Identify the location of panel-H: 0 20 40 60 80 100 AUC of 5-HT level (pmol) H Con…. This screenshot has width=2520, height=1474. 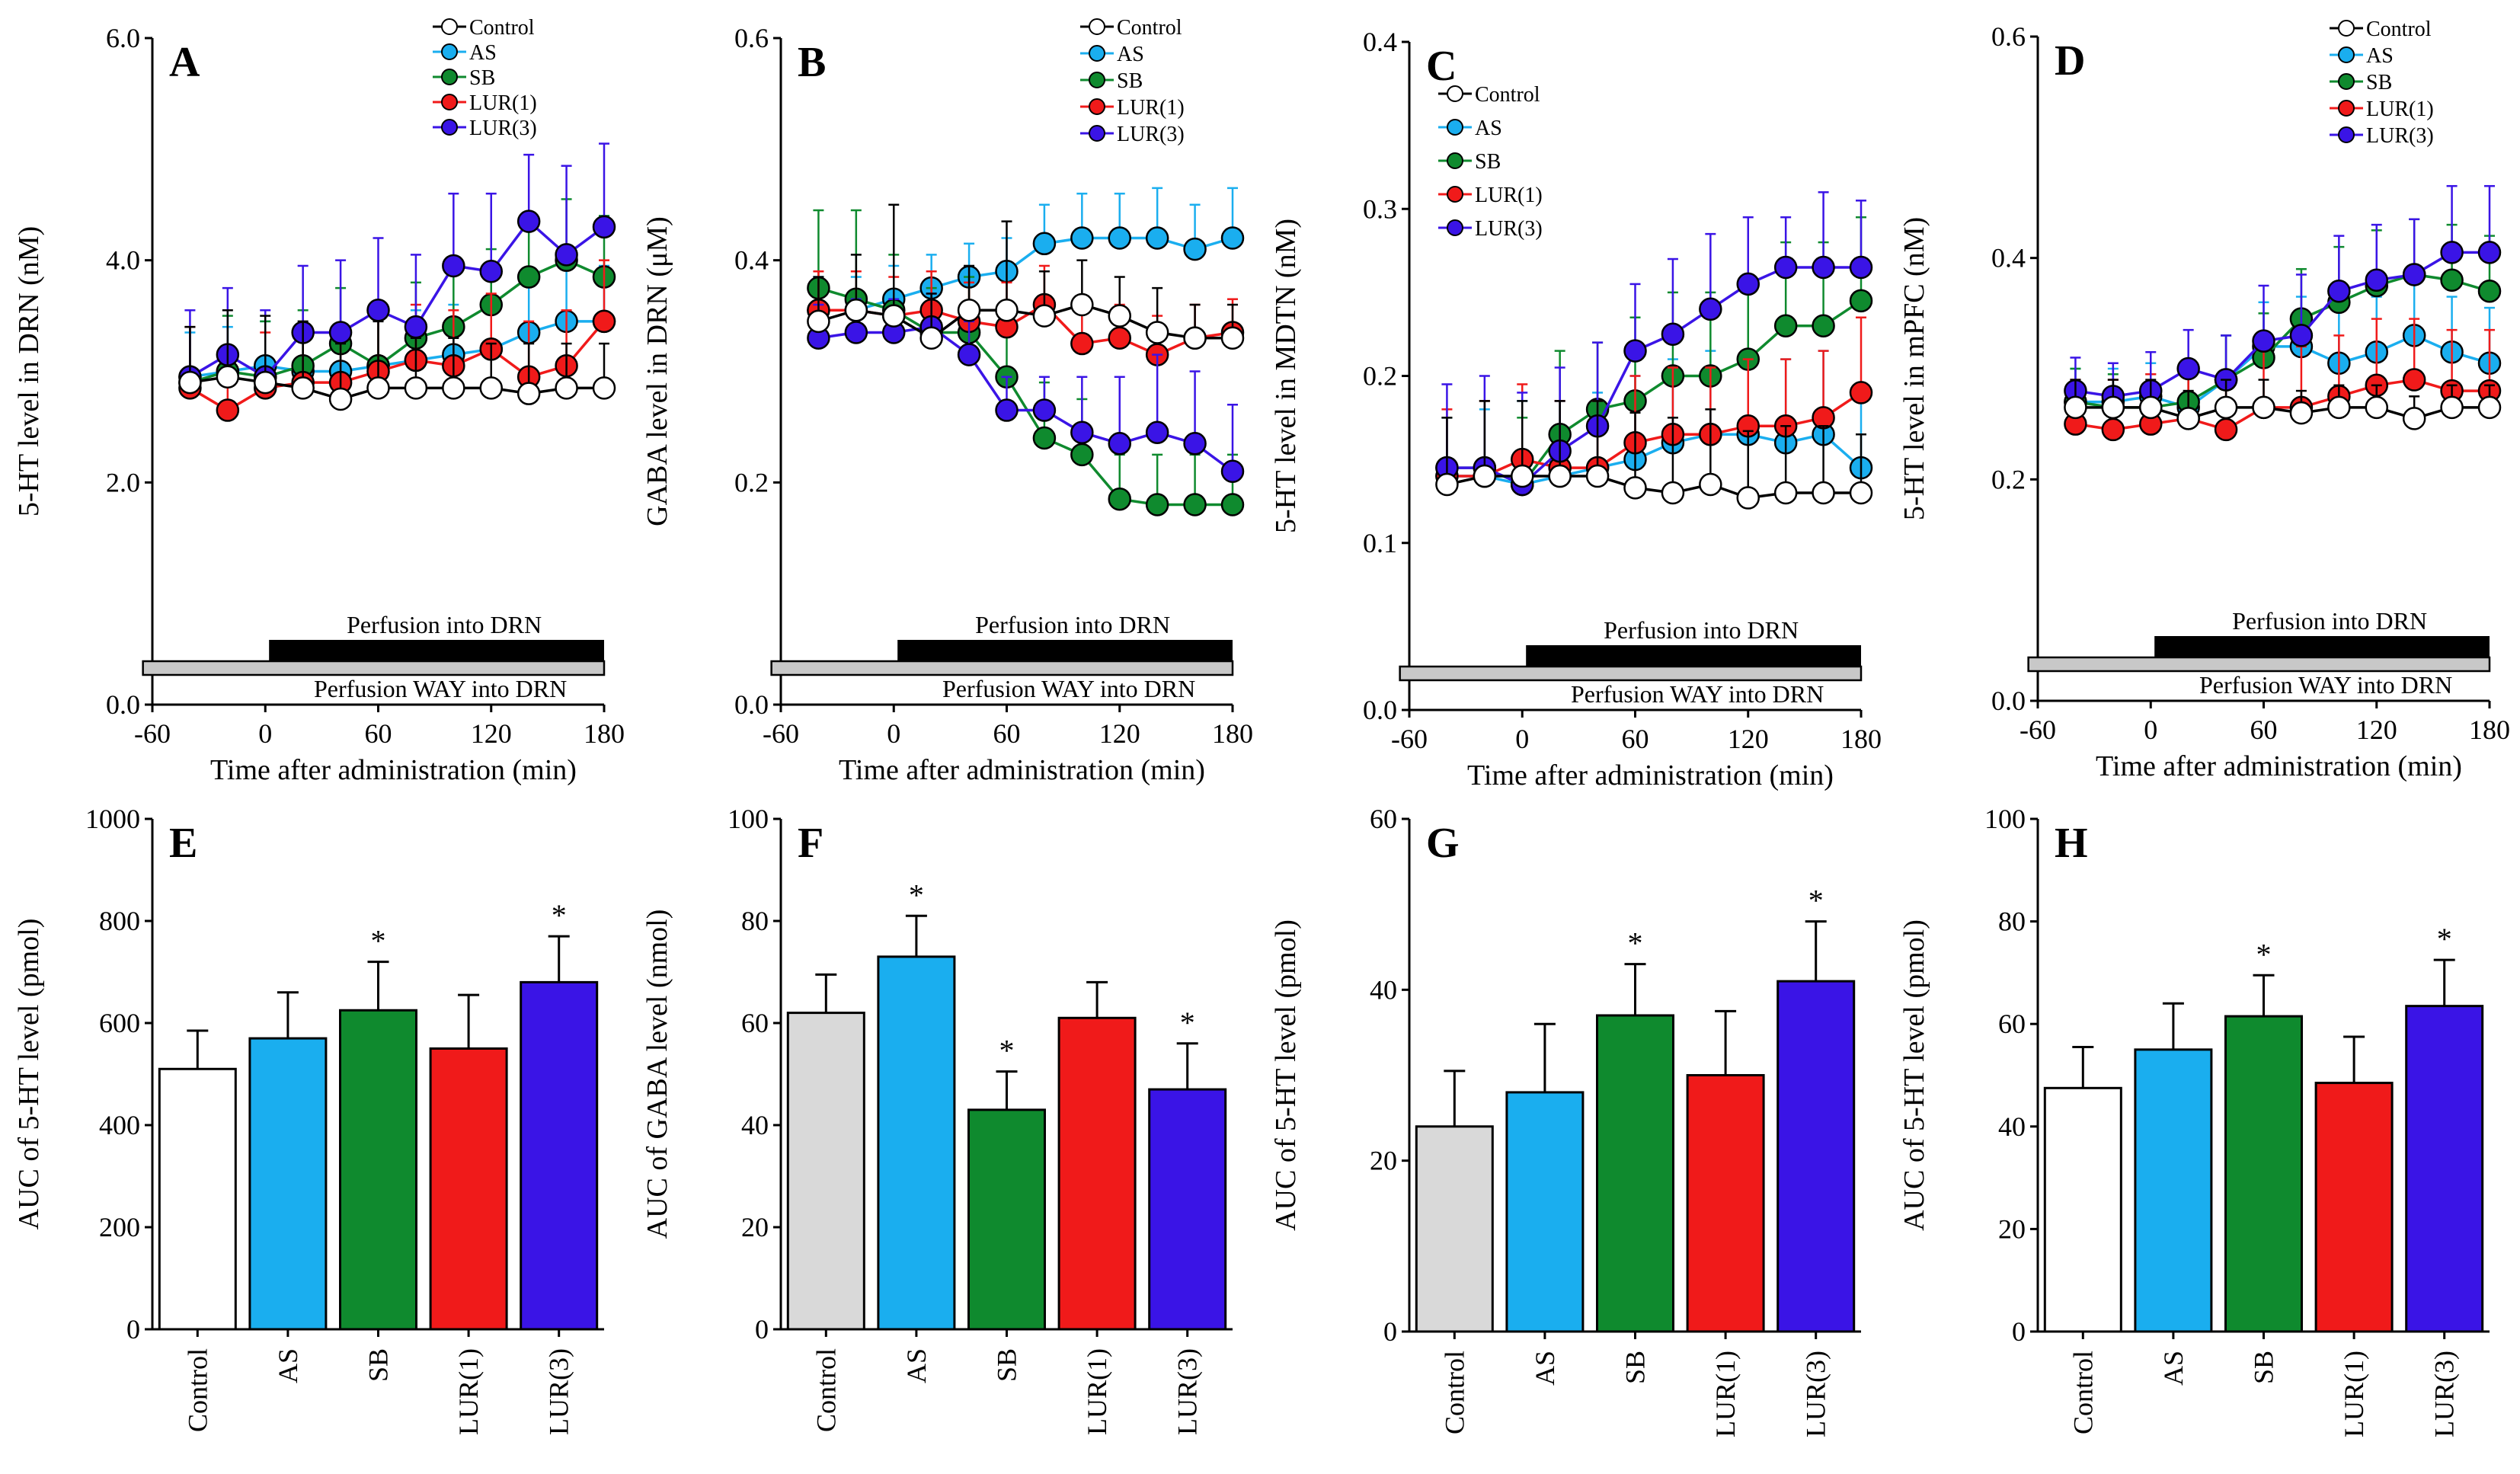
(2194, 1120).